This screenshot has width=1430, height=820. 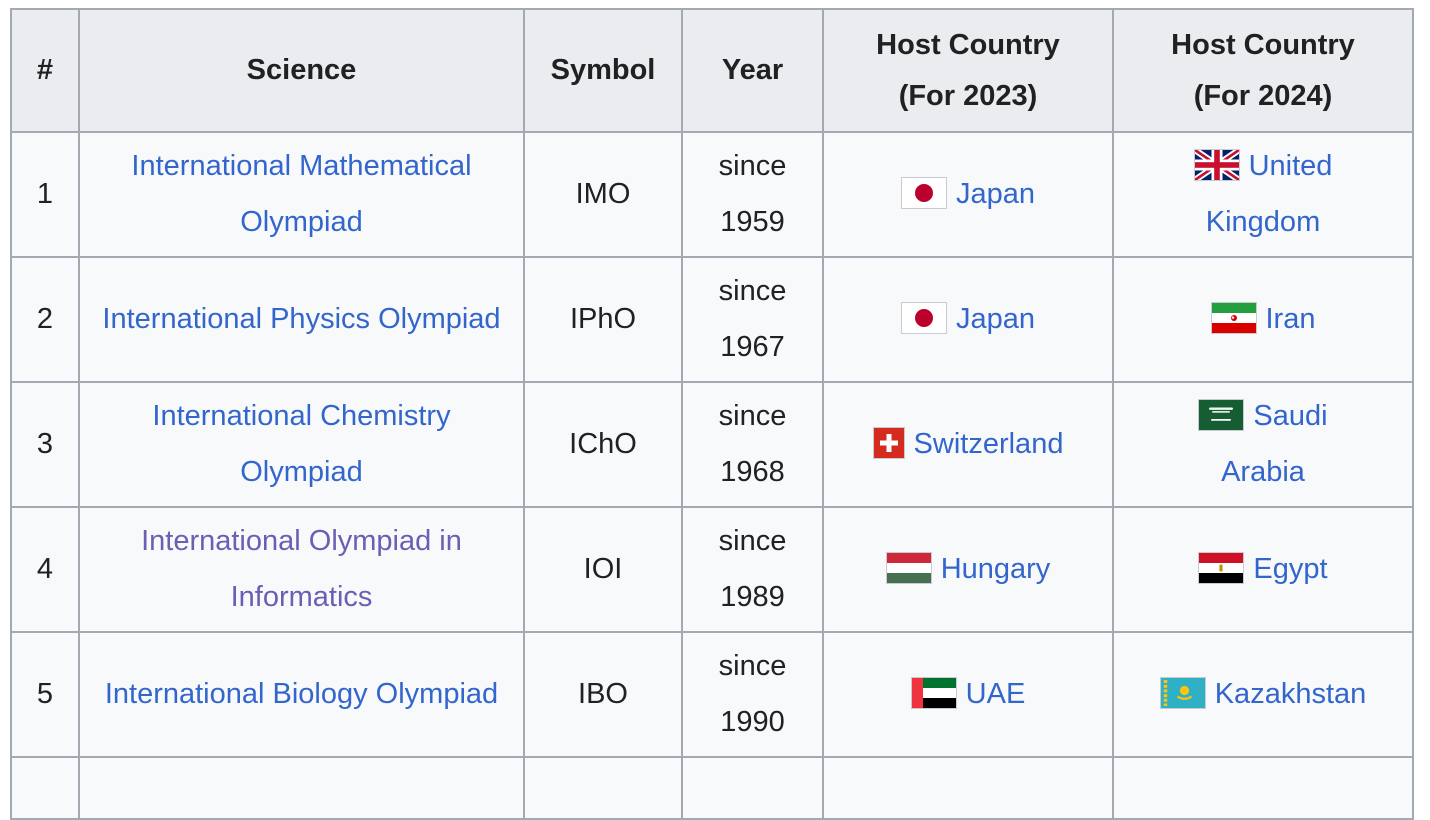 I want to click on rank-cell: 1, so click(x=45, y=194).